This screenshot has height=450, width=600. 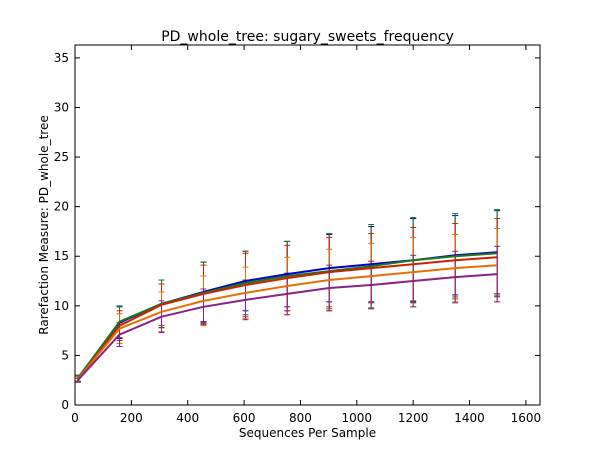 What do you see at coordinates (307, 37) in the screenshot?
I see `chart-title: PD_whole_tree: sugary_sweets_frequency` at bounding box center [307, 37].